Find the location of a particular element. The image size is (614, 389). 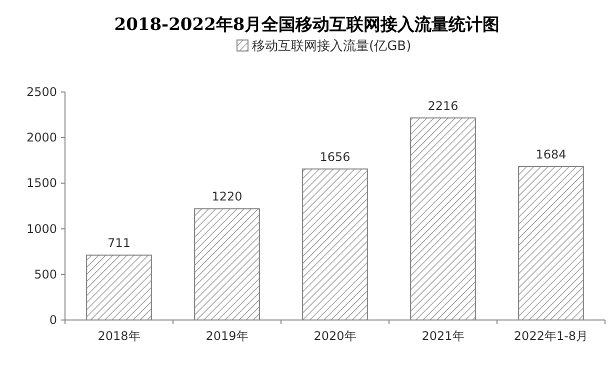

data-label: 711 is located at coordinates (119, 243).